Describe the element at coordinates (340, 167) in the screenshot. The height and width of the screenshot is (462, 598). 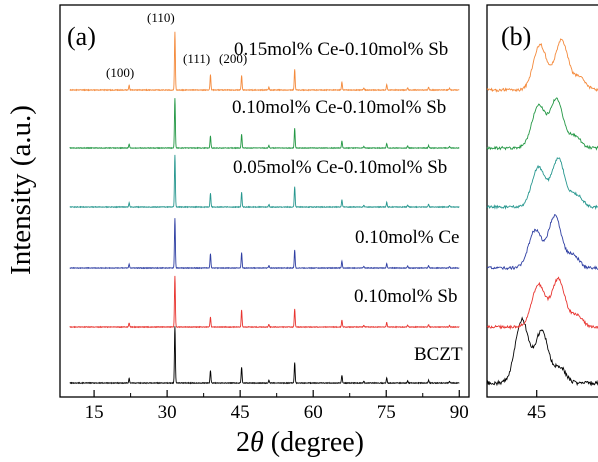
I see `series-label-4: 0.05mol% Ce-0.10mol% Sb` at that location.